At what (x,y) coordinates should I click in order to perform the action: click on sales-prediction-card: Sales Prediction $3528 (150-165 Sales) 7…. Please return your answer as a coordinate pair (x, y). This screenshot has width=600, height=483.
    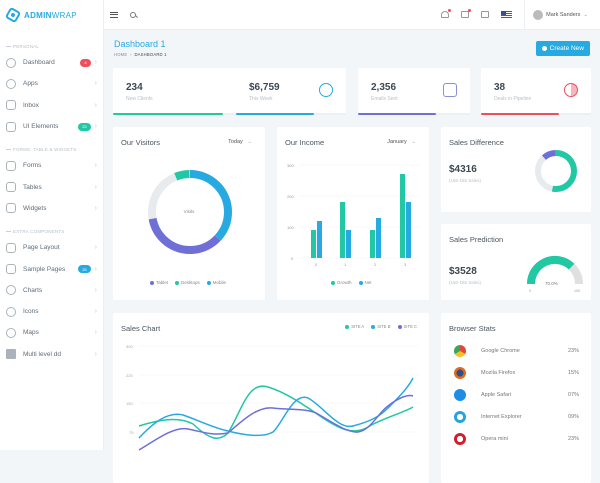
    Looking at the image, I should click on (516, 262).